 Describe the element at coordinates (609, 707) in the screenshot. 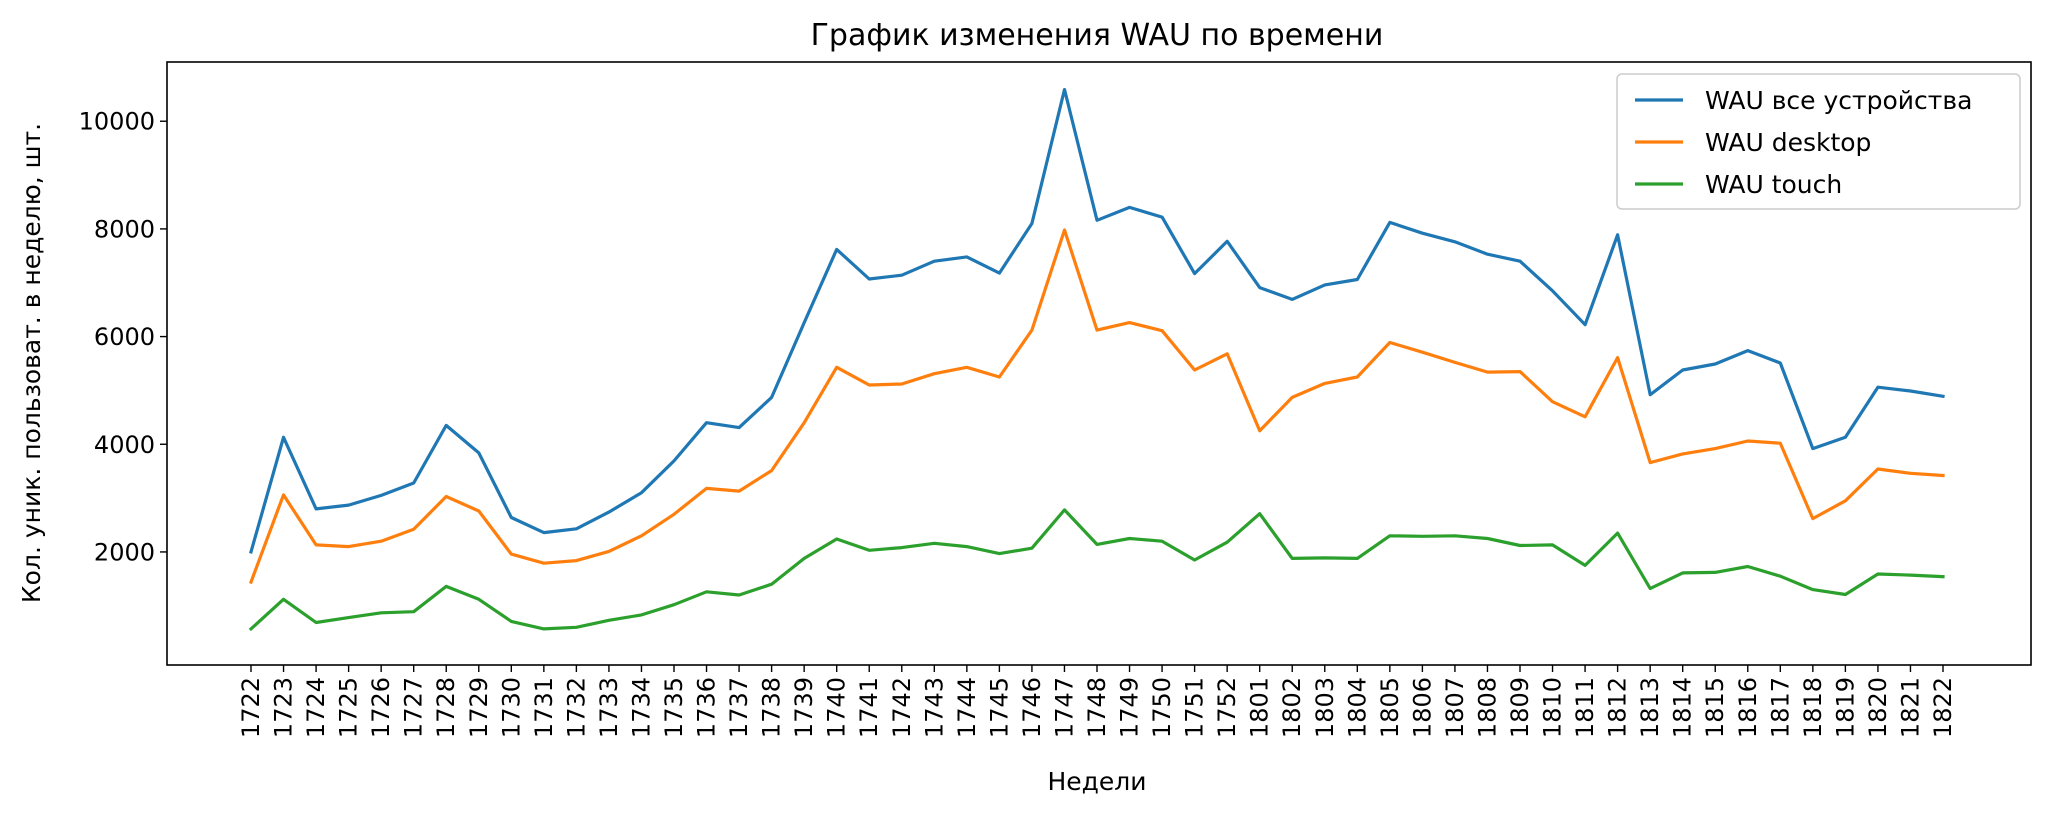

I see `x-tick-label: 1733` at that location.